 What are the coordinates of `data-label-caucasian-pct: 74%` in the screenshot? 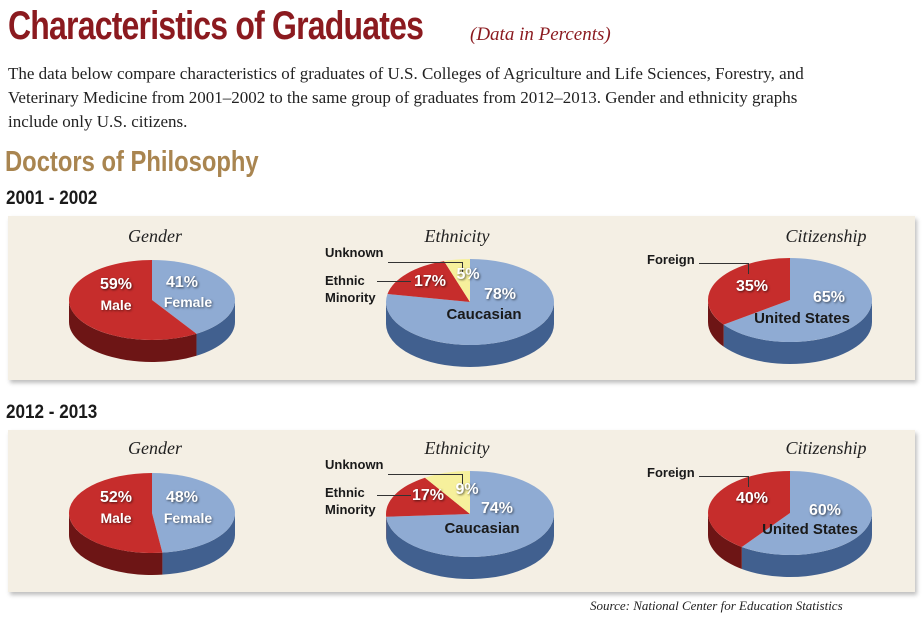 It's located at (497, 508).